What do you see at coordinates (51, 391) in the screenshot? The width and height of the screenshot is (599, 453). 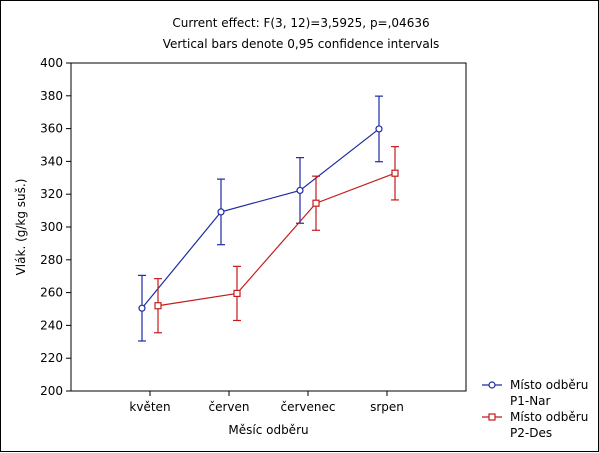 I see `y-tick-label: 200` at bounding box center [51, 391].